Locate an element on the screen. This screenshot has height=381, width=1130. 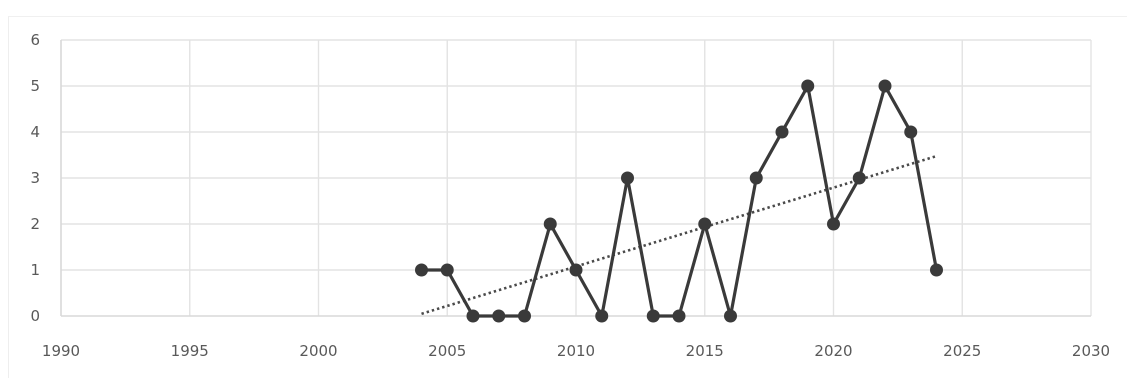
y-tick-label: 2 is located at coordinates (35, 224).